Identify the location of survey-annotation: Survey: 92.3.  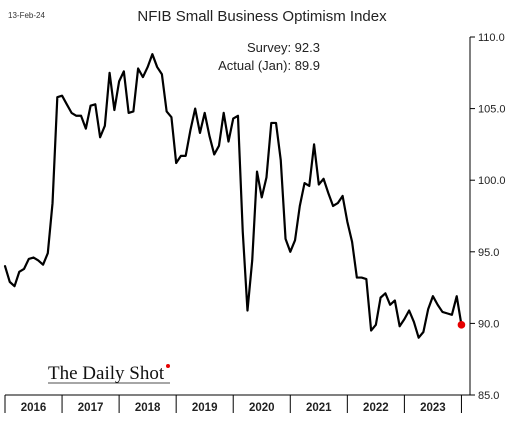
(283, 47).